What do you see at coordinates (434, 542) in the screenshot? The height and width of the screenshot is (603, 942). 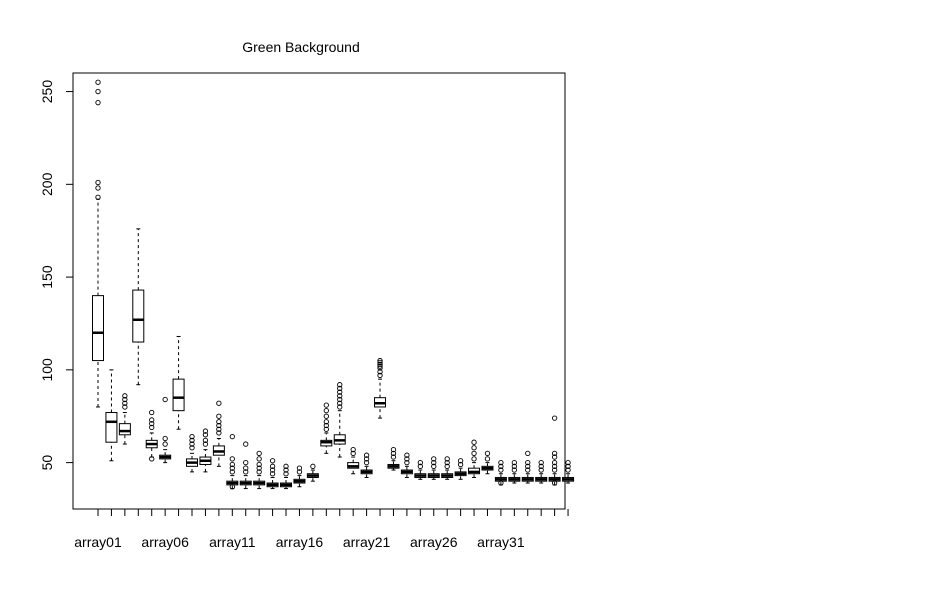 I see `x-tick-label: array26` at bounding box center [434, 542].